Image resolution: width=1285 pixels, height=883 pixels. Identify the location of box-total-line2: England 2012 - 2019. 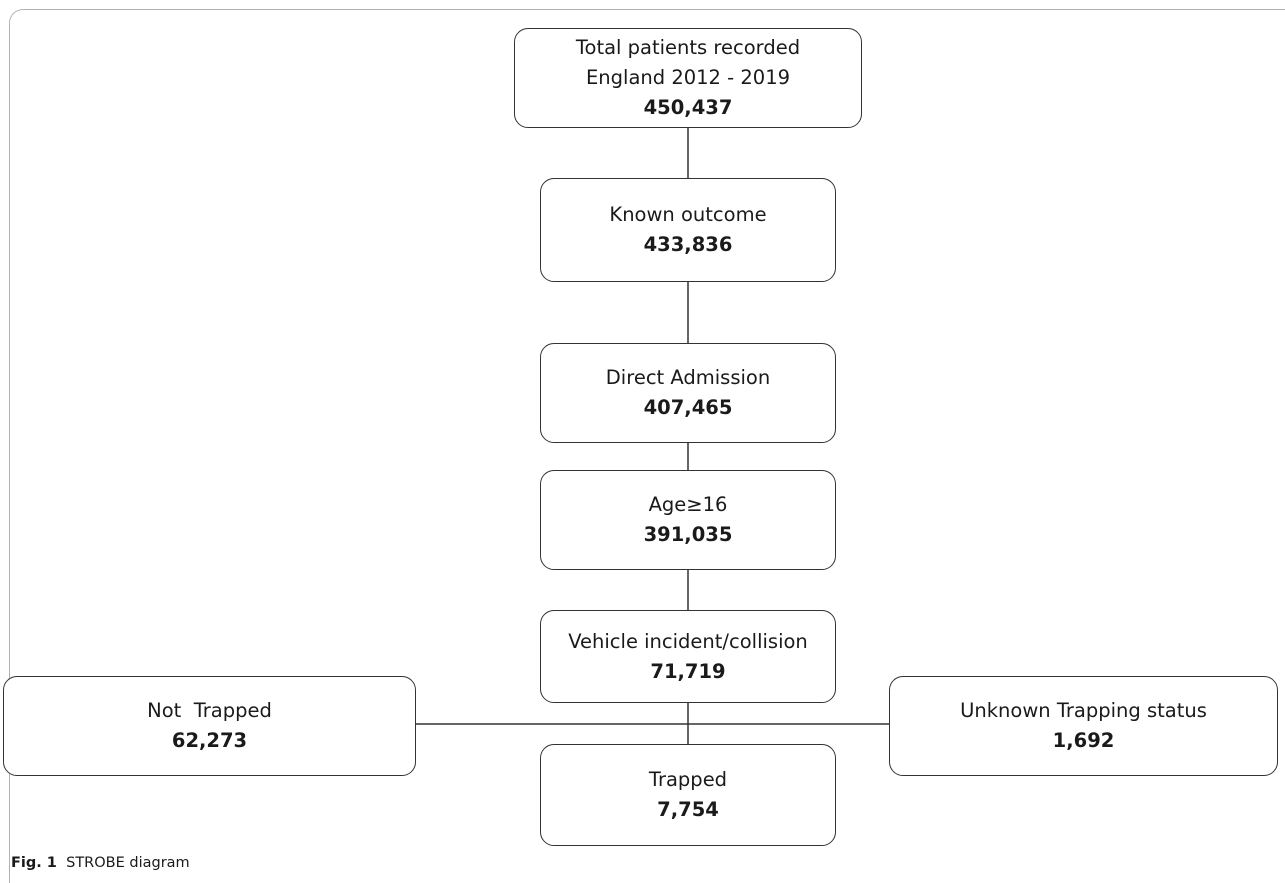
(688, 77).